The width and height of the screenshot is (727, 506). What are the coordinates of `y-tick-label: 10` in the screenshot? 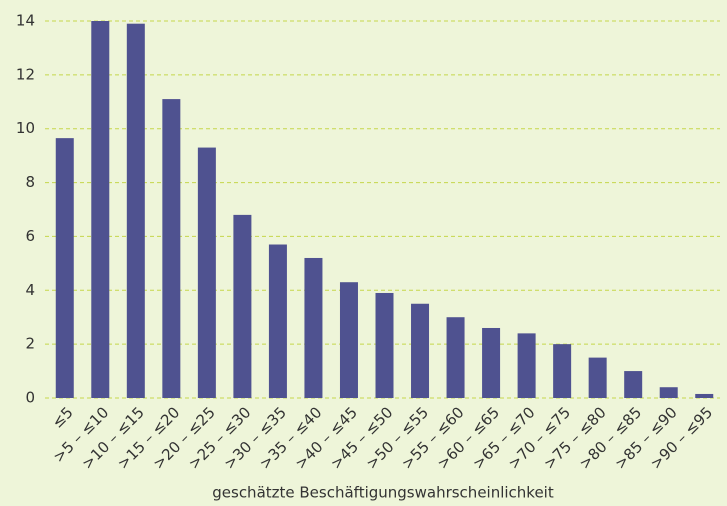 It's located at (25, 128).